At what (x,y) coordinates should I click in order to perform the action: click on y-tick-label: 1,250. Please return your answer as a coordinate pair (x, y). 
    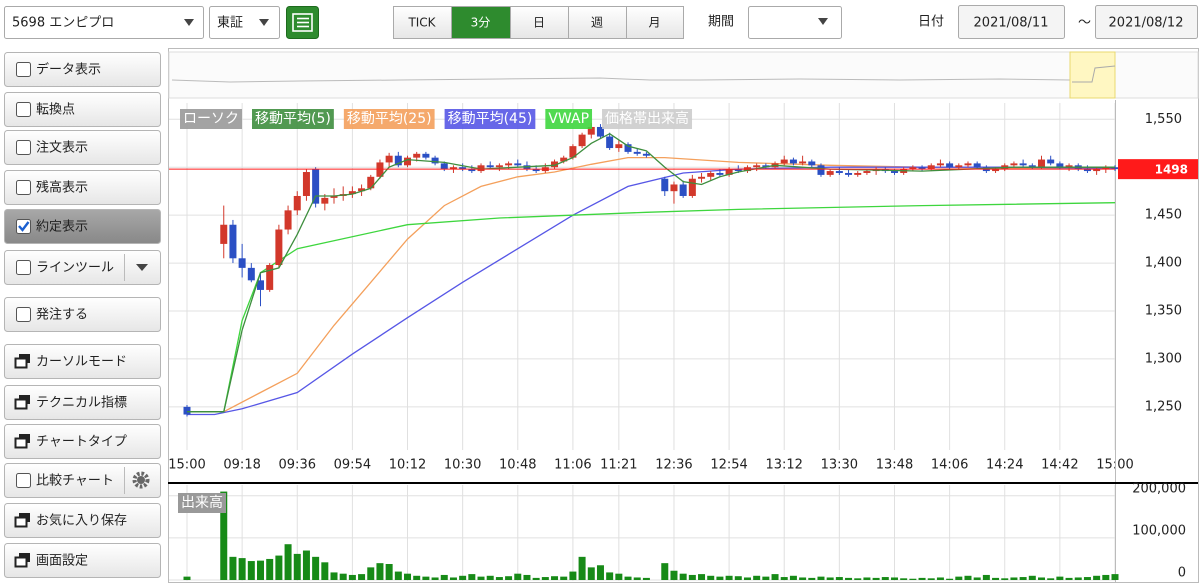
    Looking at the image, I should click on (1163, 406).